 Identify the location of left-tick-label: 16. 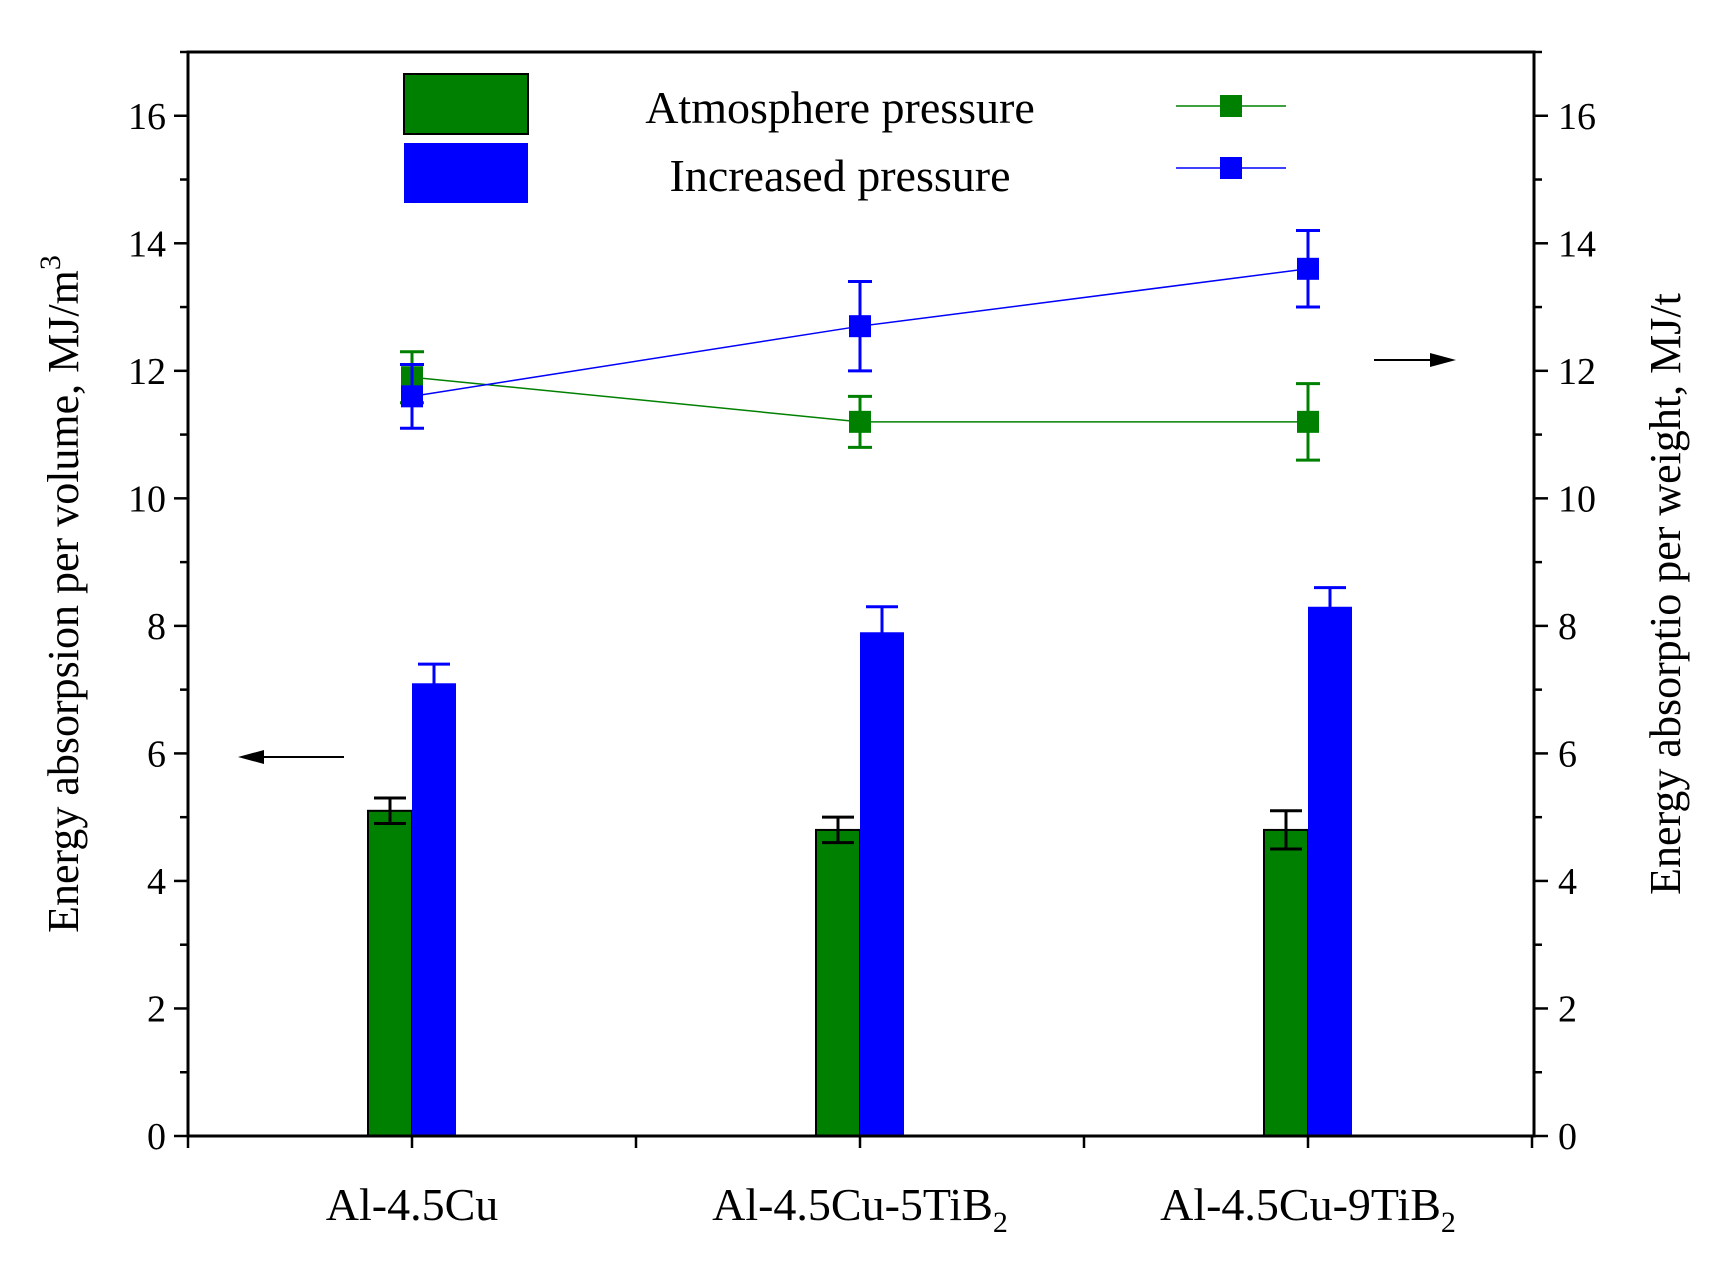
(147, 117).